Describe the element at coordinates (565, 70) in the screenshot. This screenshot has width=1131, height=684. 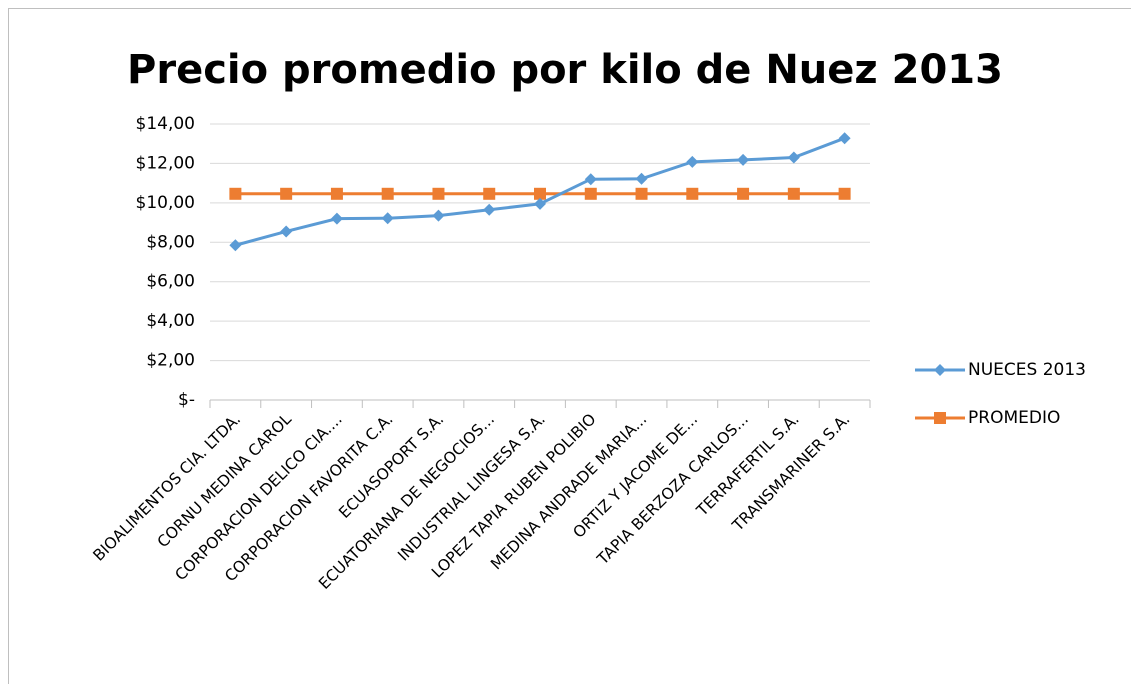
I see `chart-title: Precio promedio por kilo de Nuez 2013` at that location.